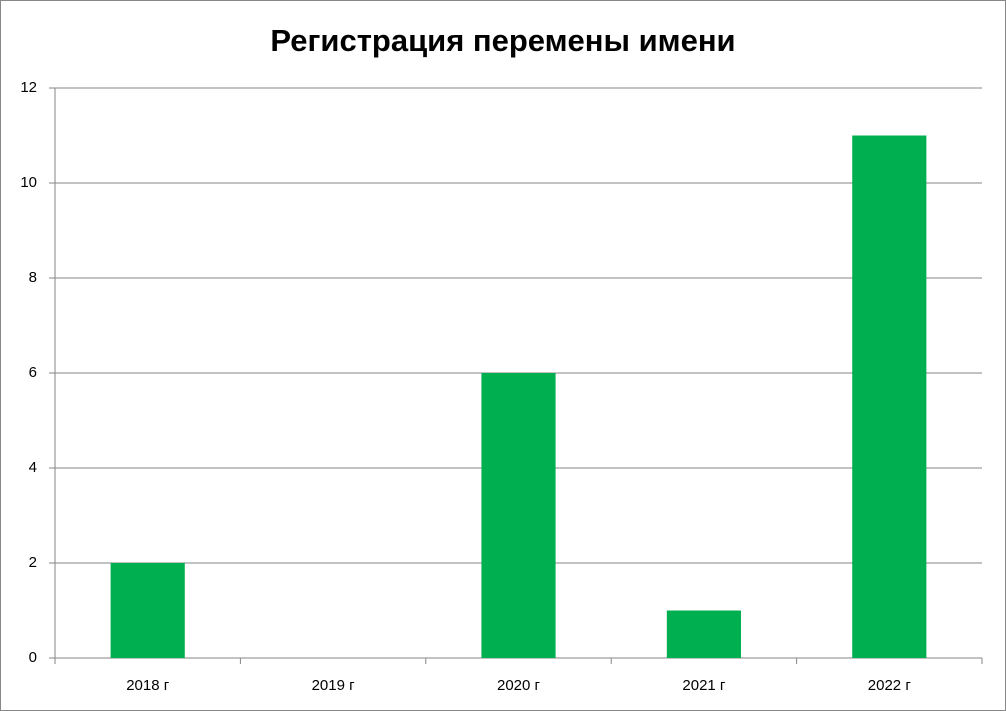  I want to click on y-tick-label: 6, so click(33, 372).